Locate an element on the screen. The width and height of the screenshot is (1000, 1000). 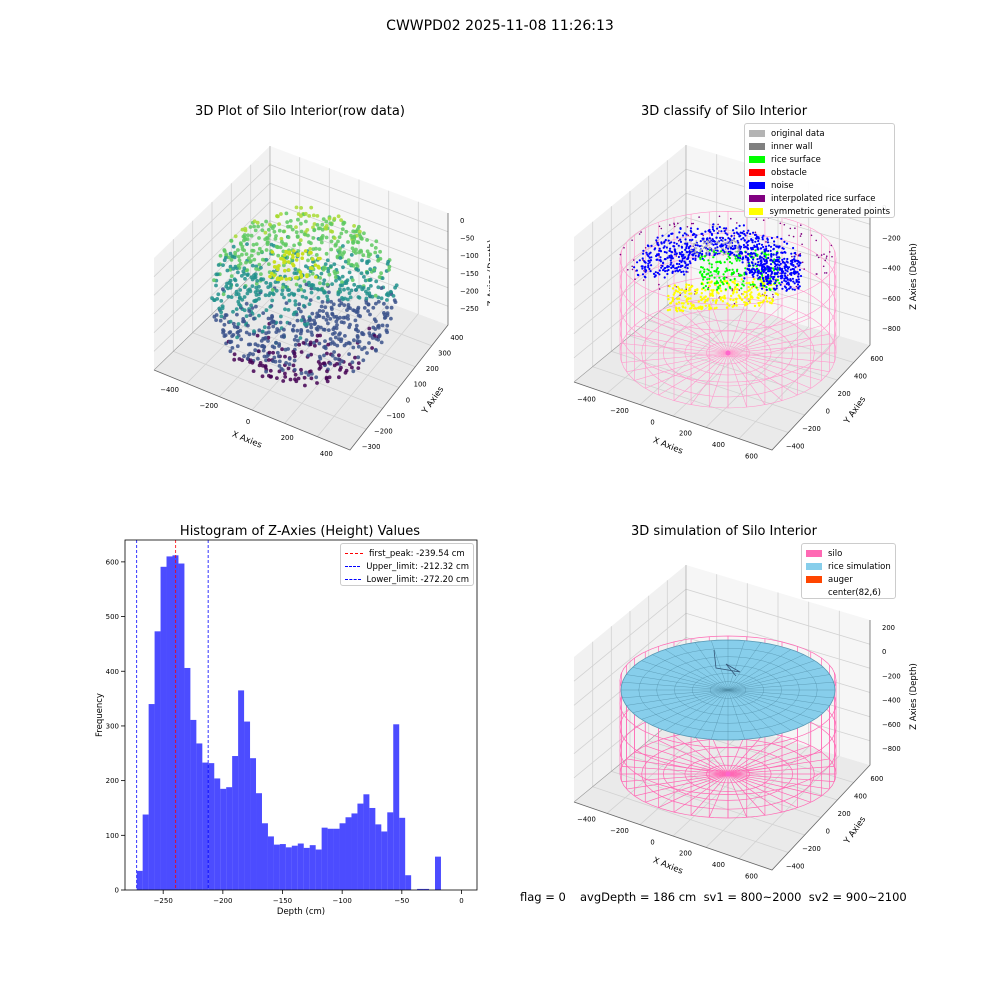
silo-floor-ring is located at coordinates (728, 774).